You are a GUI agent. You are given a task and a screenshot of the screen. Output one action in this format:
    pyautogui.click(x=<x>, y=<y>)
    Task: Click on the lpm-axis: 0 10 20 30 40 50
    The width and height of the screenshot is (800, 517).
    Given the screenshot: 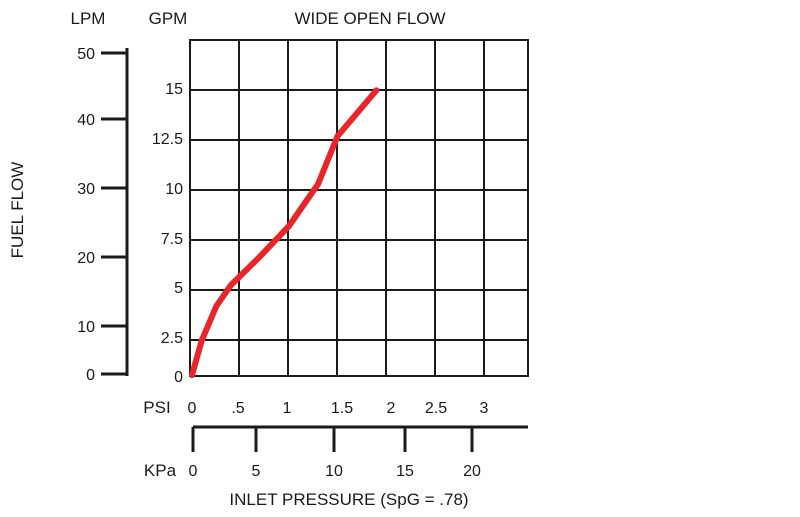 What is the action you would take?
    pyautogui.click(x=103, y=215)
    